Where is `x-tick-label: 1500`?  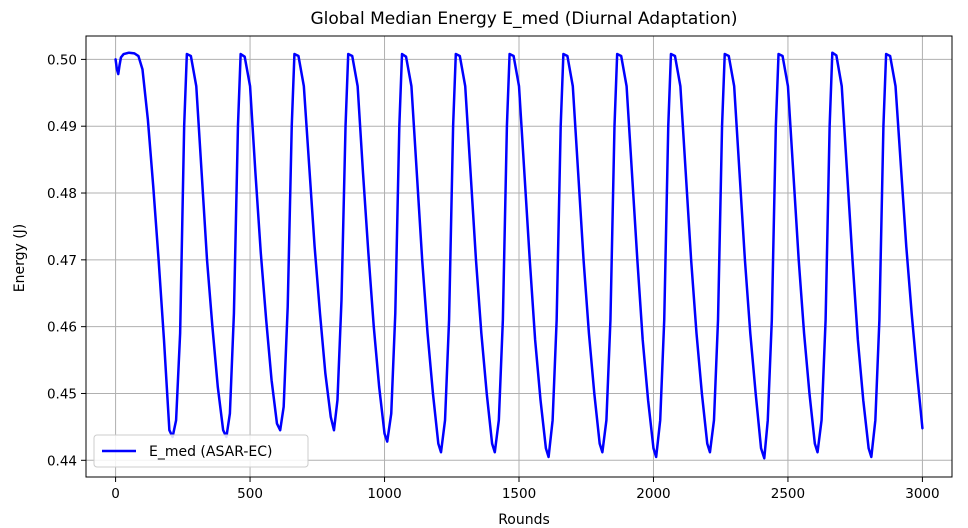
x-tick-label: 1500 is located at coordinates (519, 494).